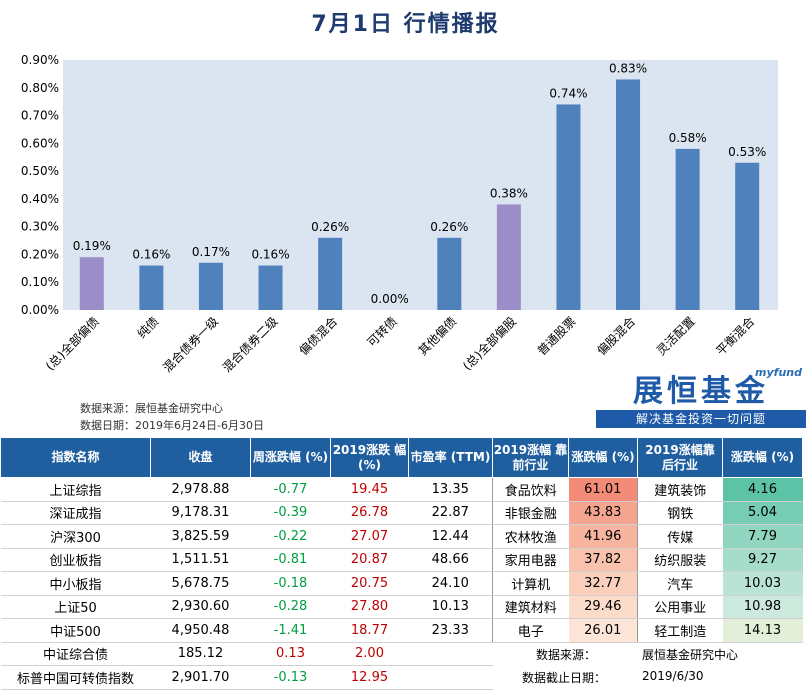  Describe the element at coordinates (701, 399) in the screenshot. I see `myfund-logo: myfund 展恒基金 解决基金投资一切问题` at that location.